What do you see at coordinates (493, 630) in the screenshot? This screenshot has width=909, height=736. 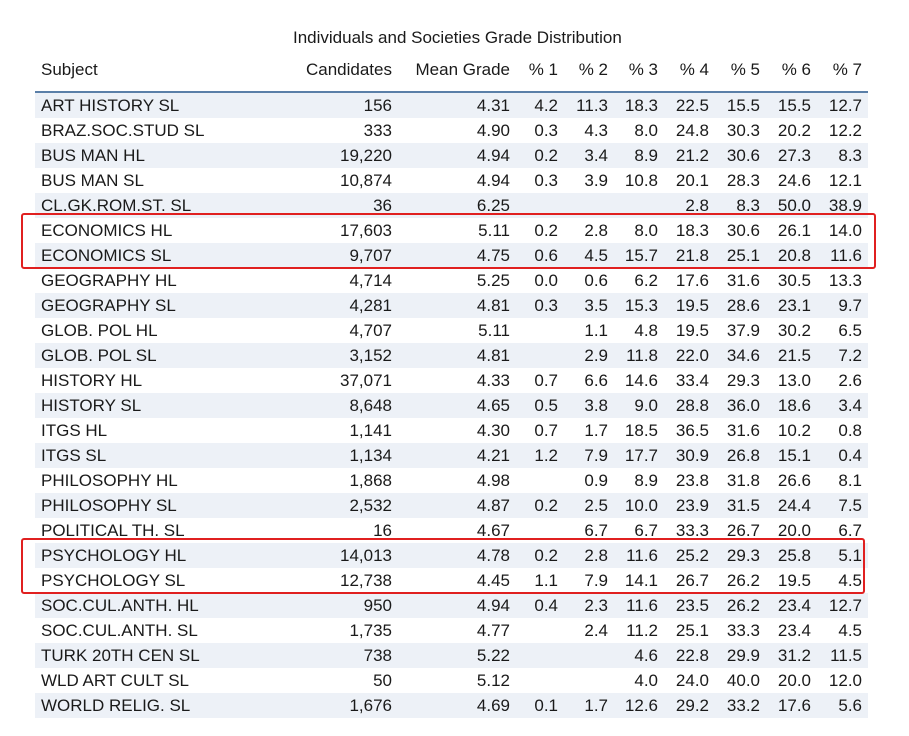 I see `value-cell: 4.77` at bounding box center [493, 630].